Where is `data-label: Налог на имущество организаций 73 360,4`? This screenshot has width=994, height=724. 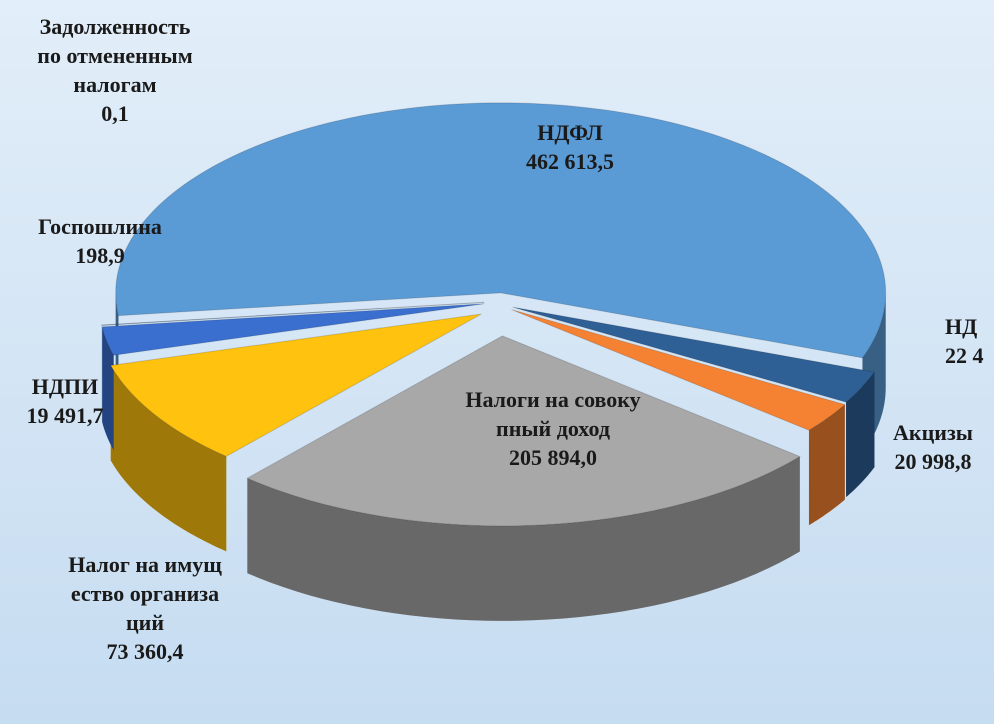
data-label: Налог на имущество организаций 73 360,4 is located at coordinates (145, 608).